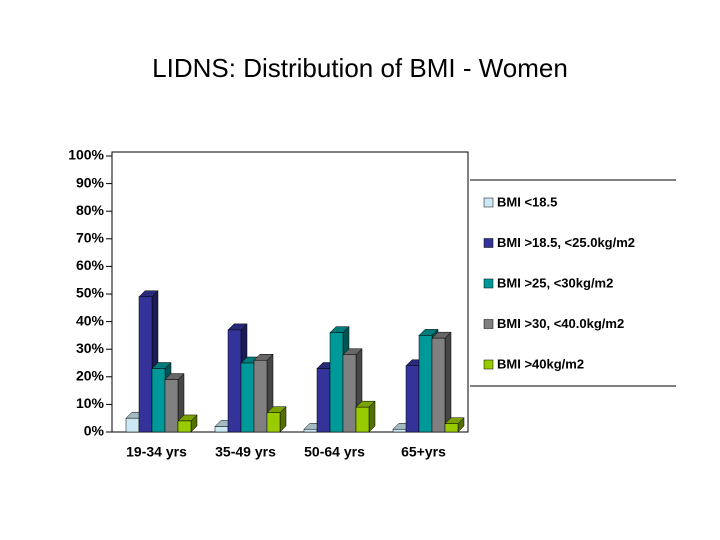 This screenshot has height=540, width=720. I want to click on y-tick-label: 100%, so click(86, 155).